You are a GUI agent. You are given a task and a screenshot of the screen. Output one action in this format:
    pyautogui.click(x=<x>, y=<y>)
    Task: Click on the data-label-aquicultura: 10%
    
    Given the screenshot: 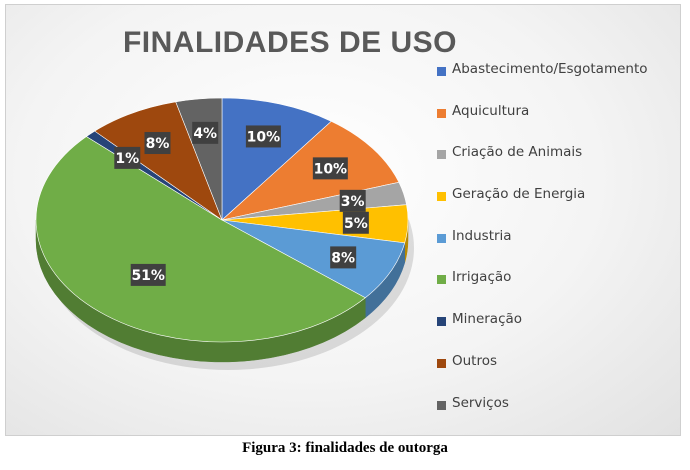 What is the action you would take?
    pyautogui.click(x=330, y=168)
    